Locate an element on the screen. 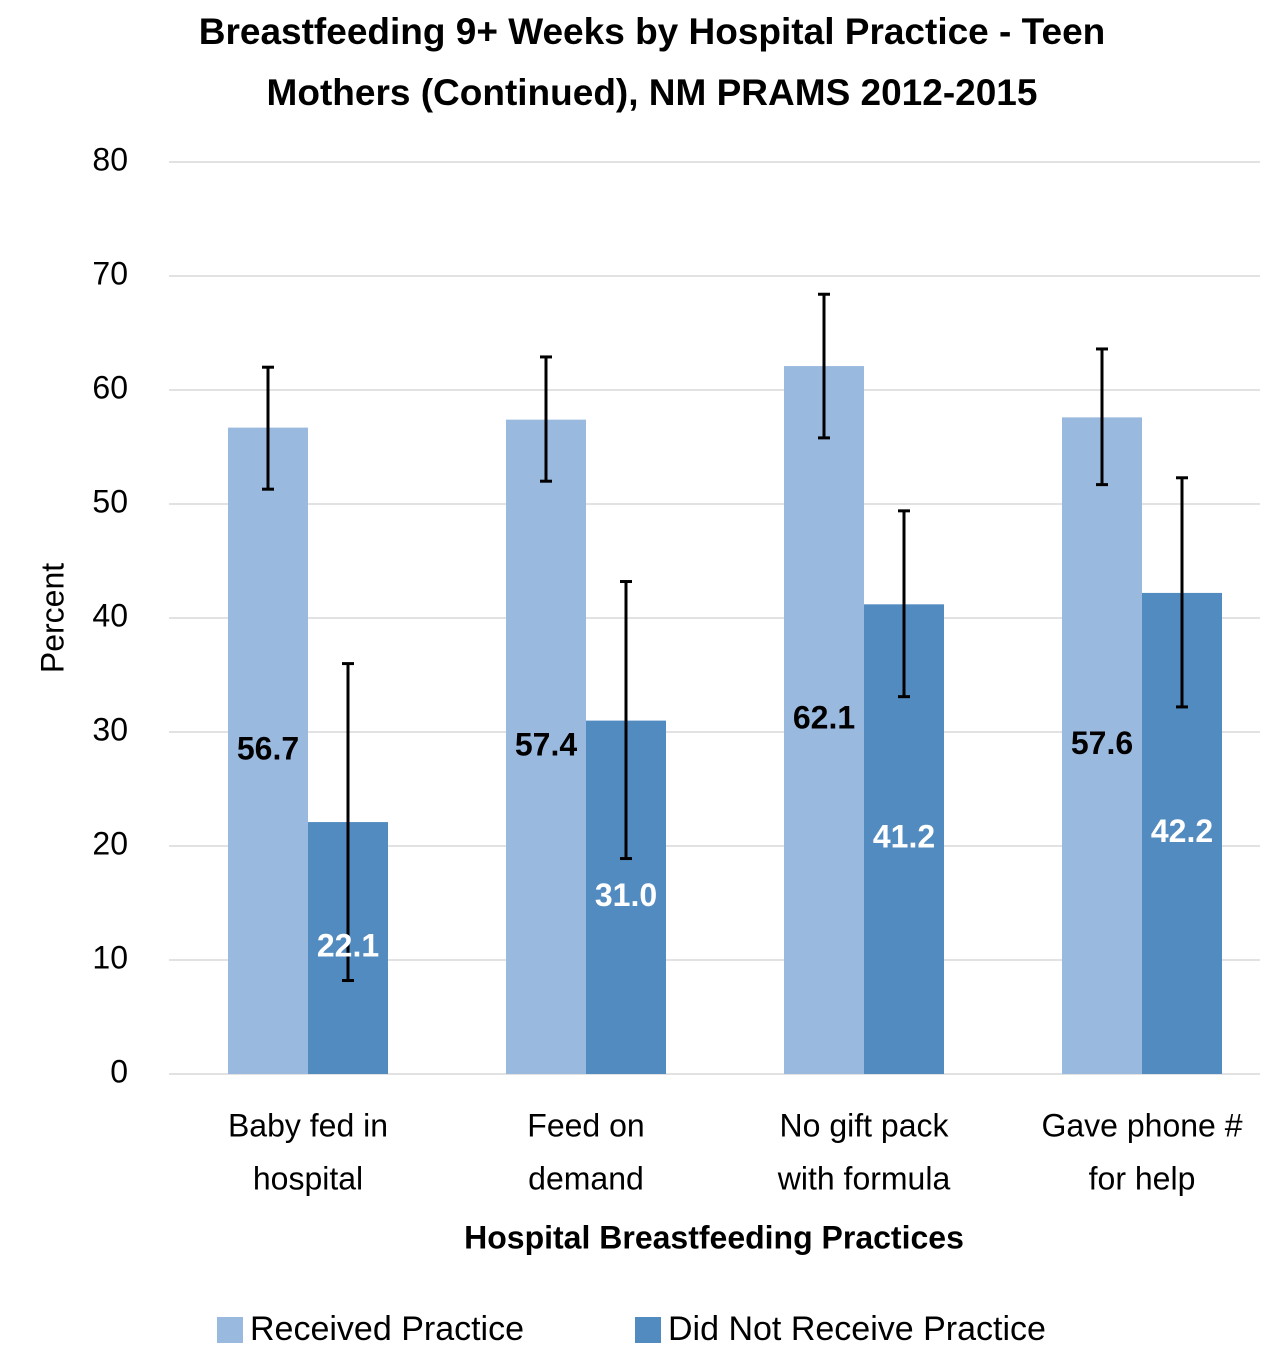 This screenshot has height=1356, width=1262. y-tick-label: 70 is located at coordinates (110, 273).